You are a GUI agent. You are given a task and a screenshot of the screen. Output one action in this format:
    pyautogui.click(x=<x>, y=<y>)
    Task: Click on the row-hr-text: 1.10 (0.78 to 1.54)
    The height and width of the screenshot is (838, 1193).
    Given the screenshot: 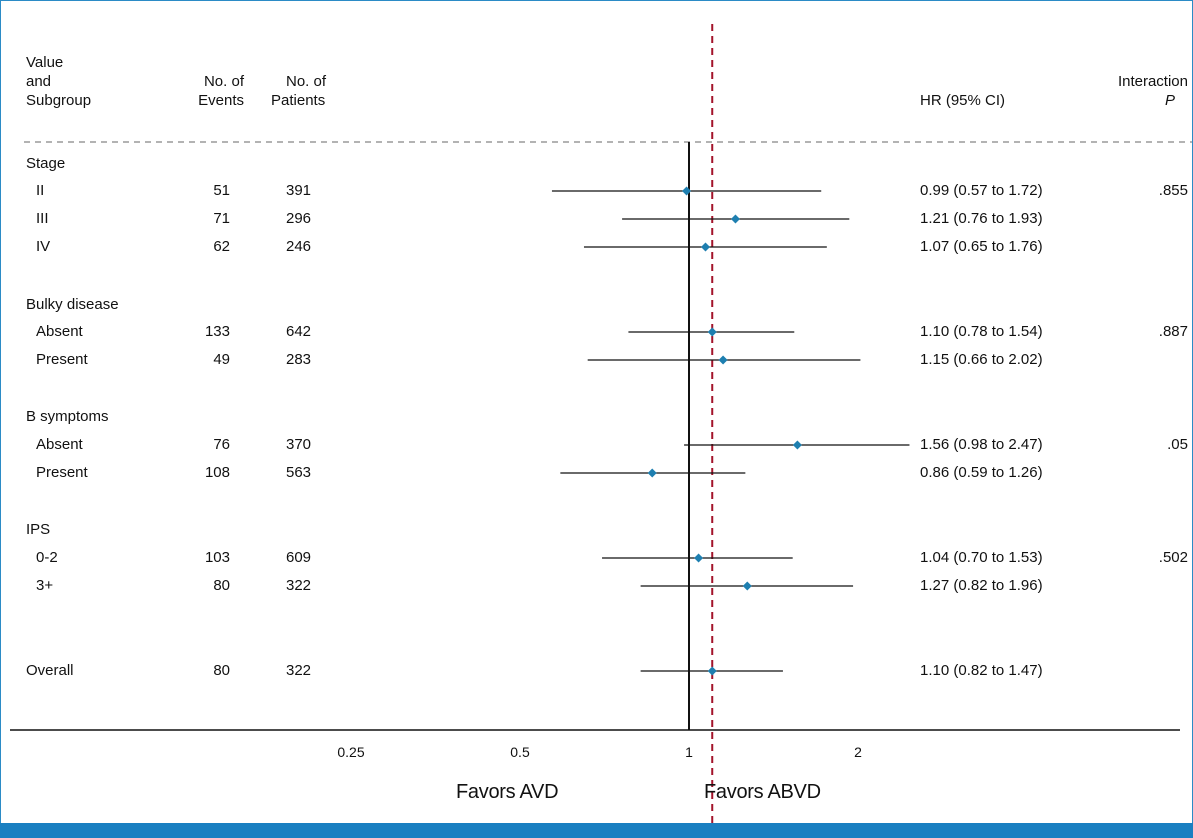 What is the action you would take?
    pyautogui.click(x=981, y=331)
    